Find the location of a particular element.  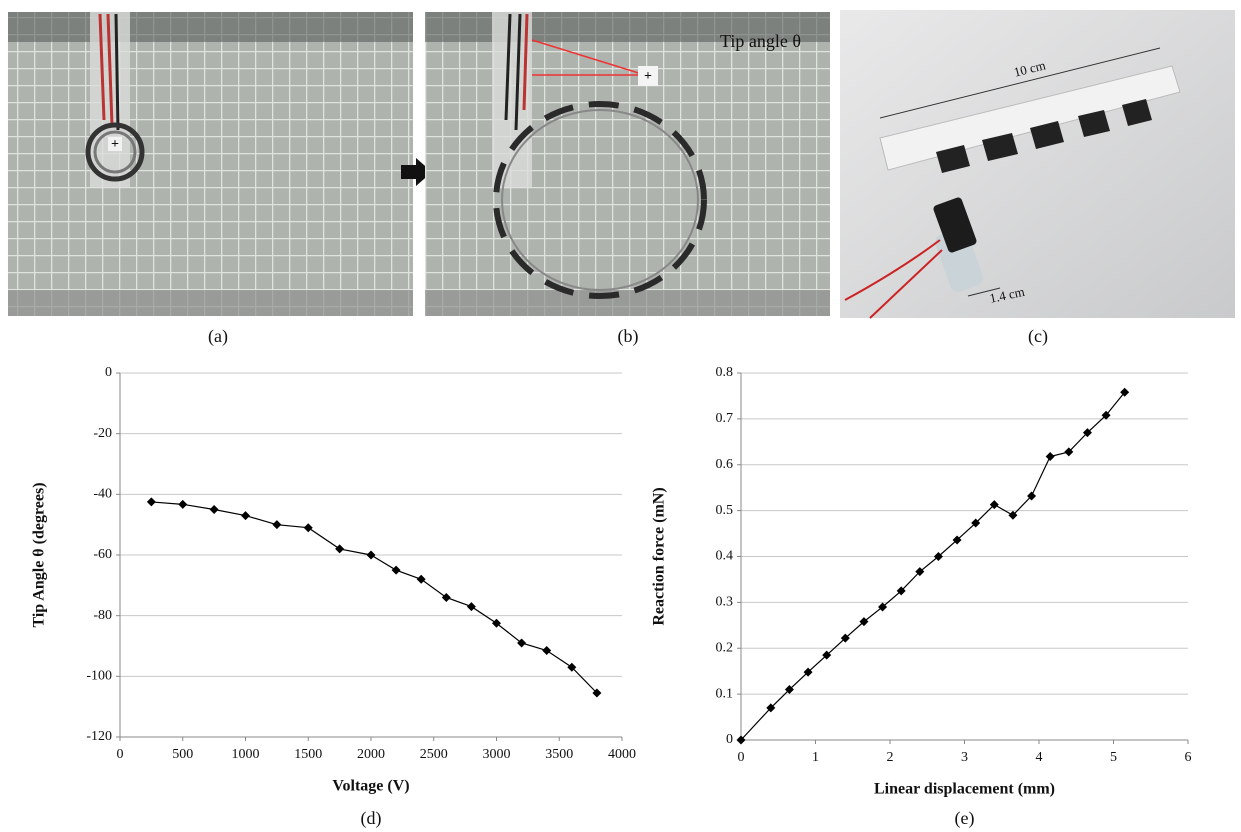

y-tick-label: 0.1 is located at coordinates (725, 693).